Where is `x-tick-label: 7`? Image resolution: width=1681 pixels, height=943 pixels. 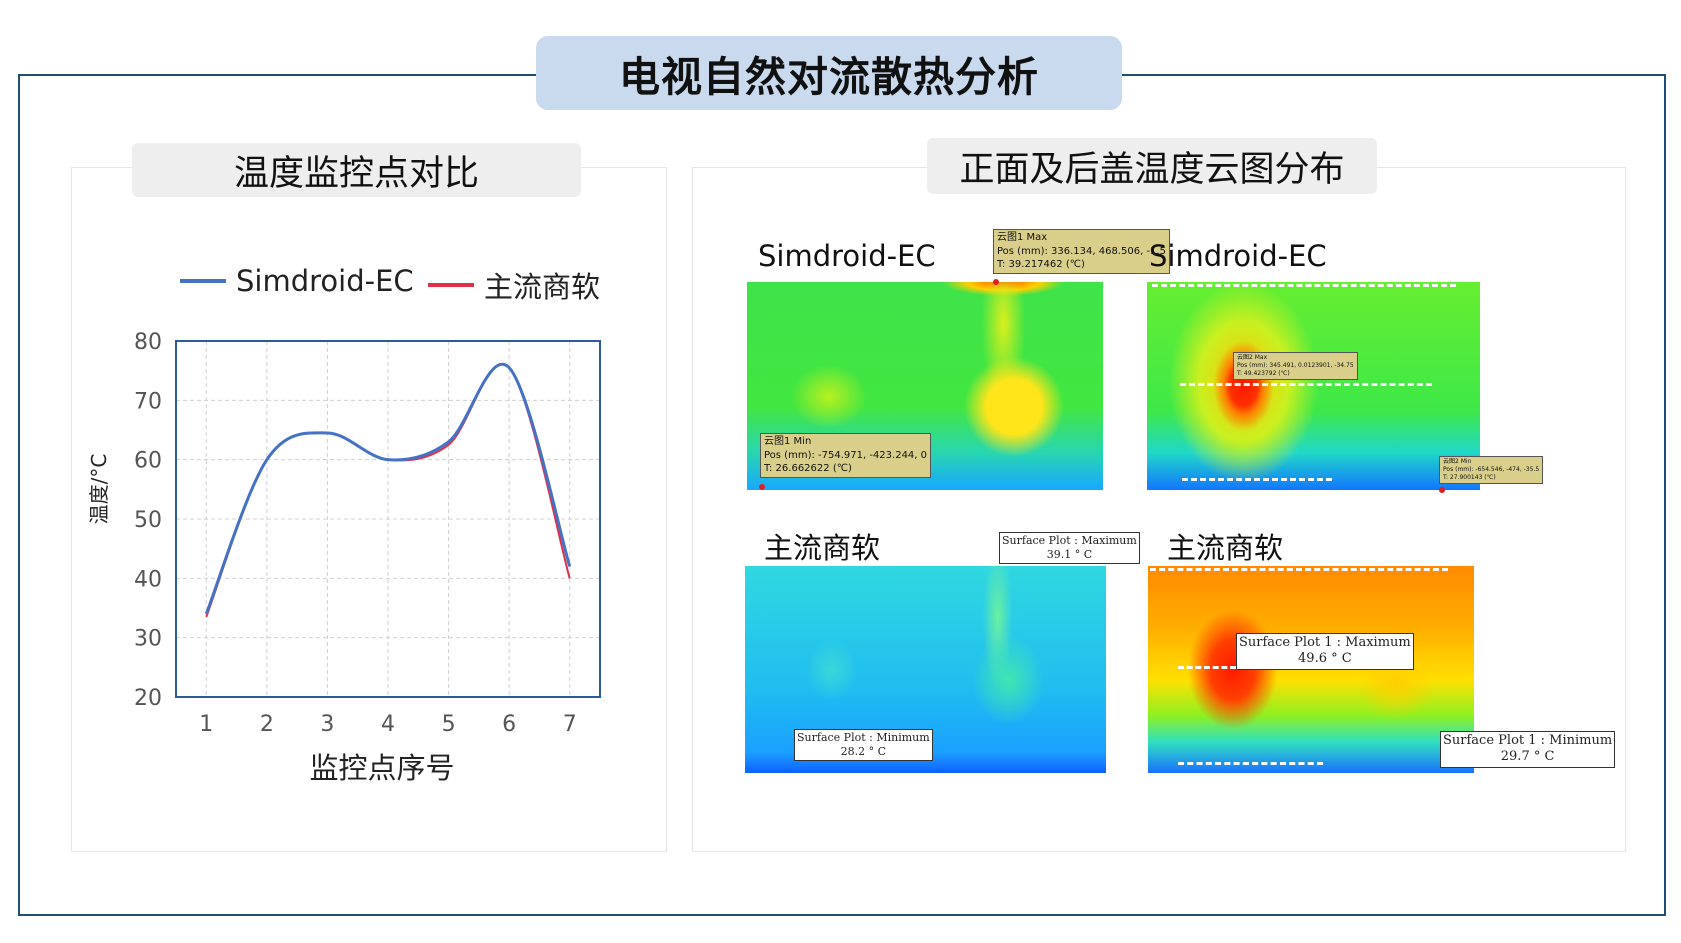 x-tick-label: 7 is located at coordinates (570, 724).